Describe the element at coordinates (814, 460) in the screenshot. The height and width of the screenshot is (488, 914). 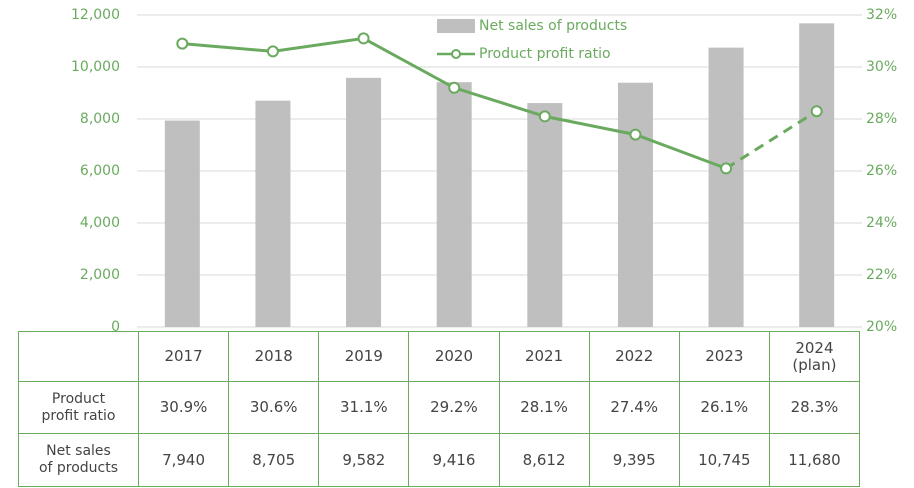
I see `value-cell: 11,680` at that location.